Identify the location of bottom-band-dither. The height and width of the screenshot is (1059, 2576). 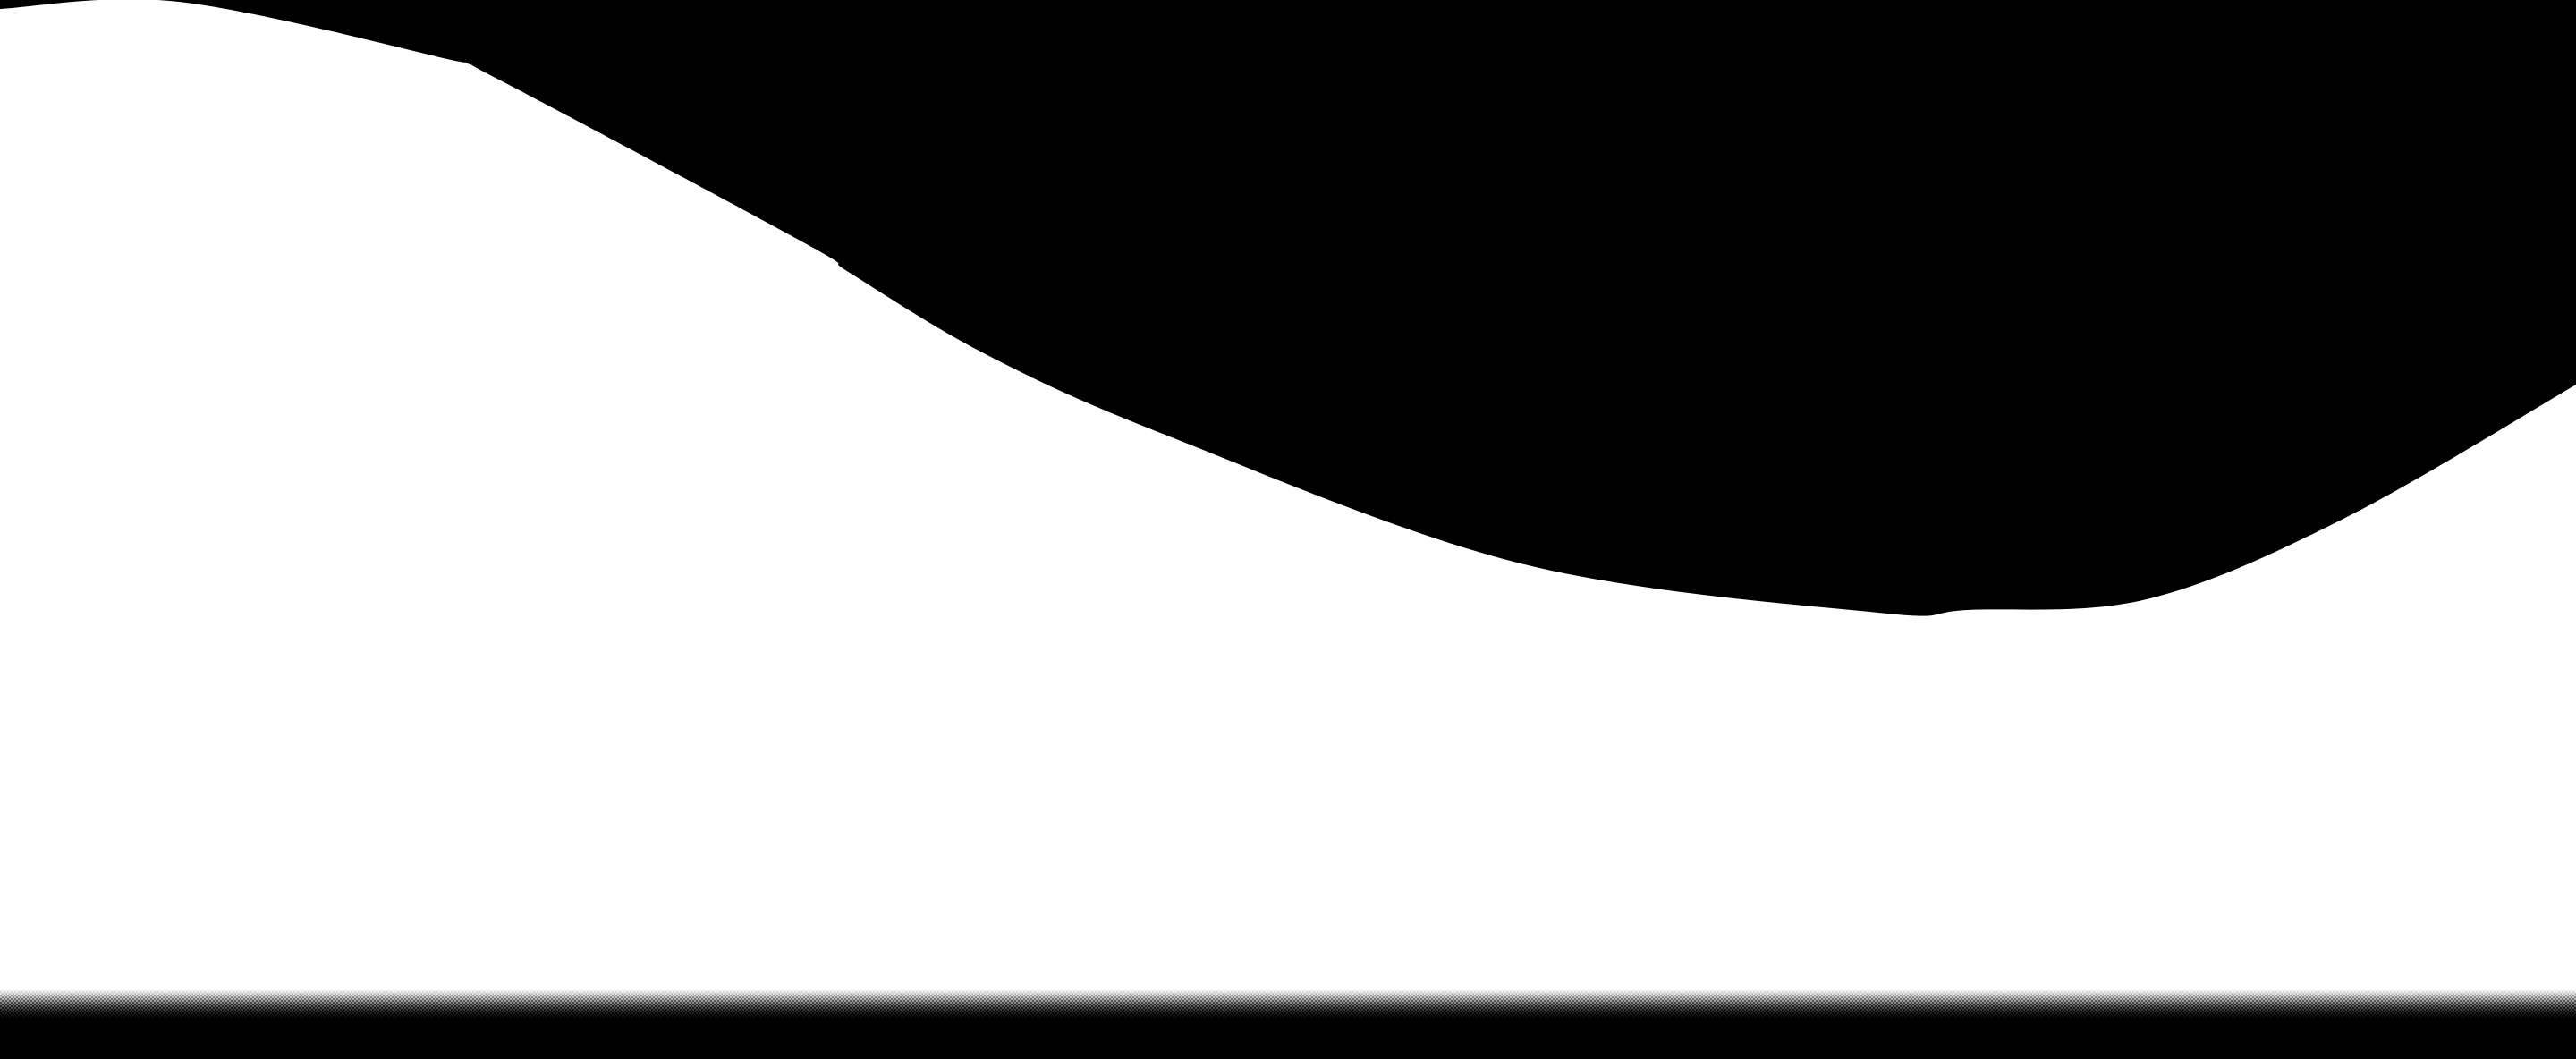
(1288, 1004).